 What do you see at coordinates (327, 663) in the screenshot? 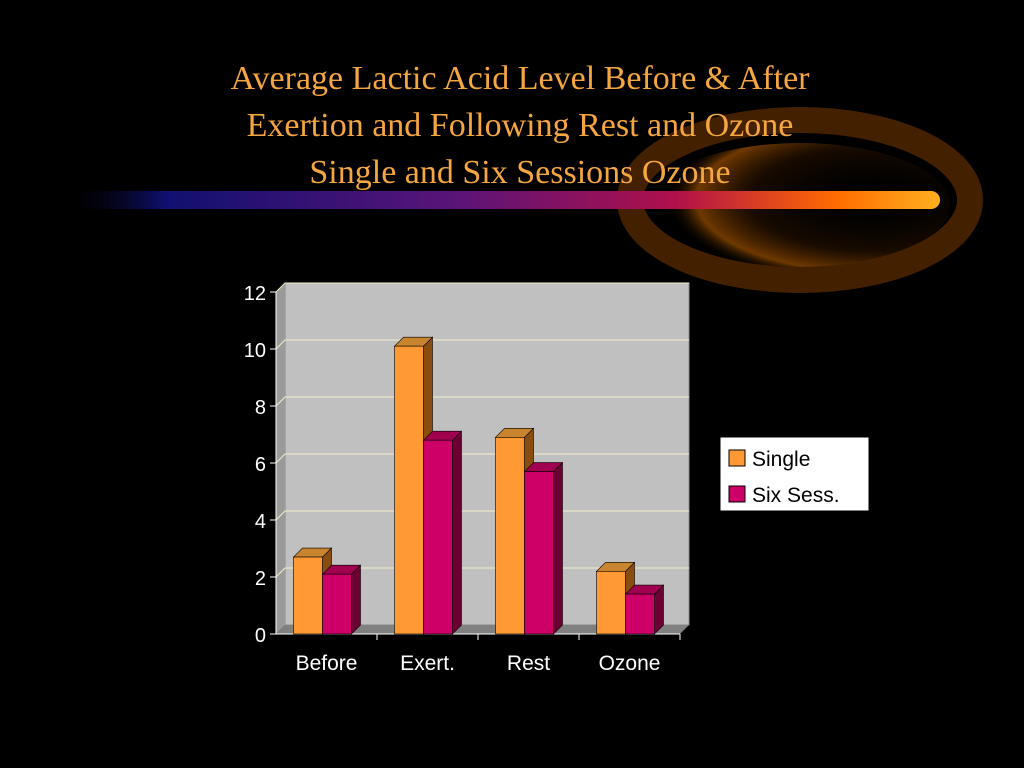
I see `x-tick-label: Before` at bounding box center [327, 663].